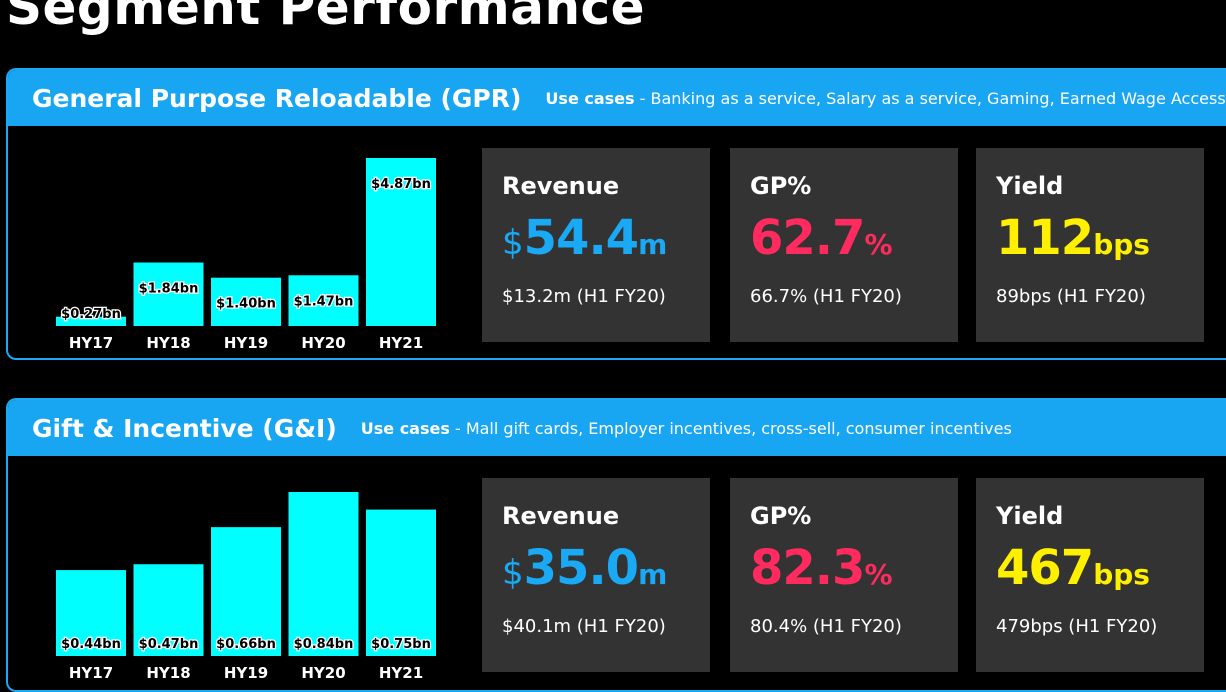 The image size is (1226, 692). What do you see at coordinates (581, 568) in the screenshot?
I see `metric-number: 35.0` at bounding box center [581, 568].